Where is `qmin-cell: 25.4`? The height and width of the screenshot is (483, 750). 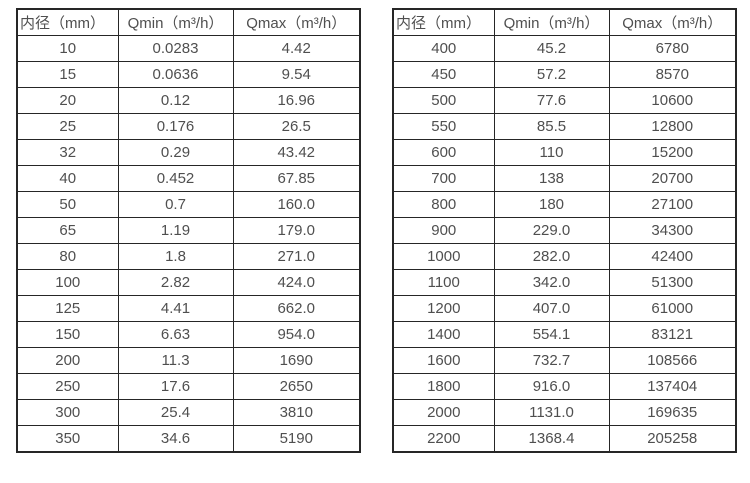 qmin-cell: 25.4 is located at coordinates (175, 412).